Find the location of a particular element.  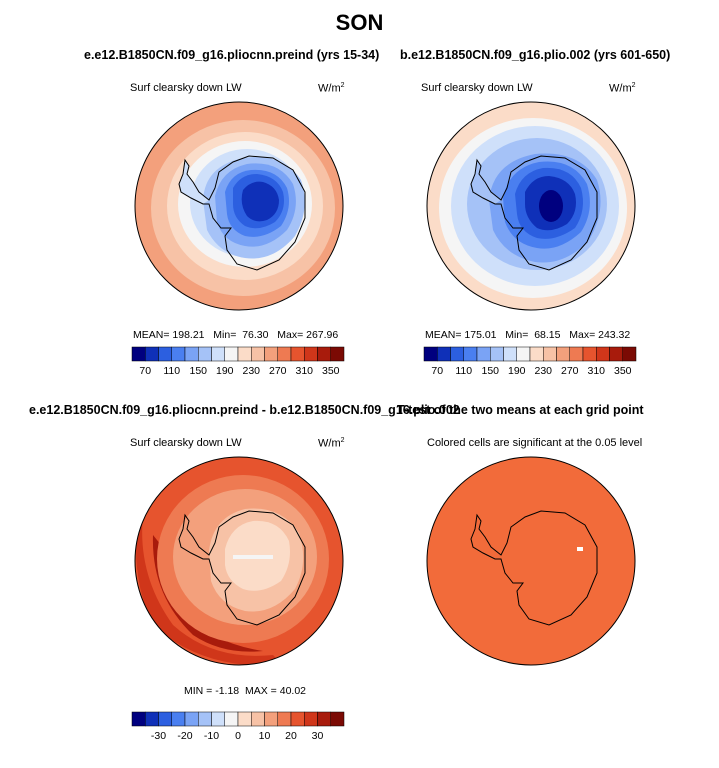

map3-border is located at coordinates (239, 561).